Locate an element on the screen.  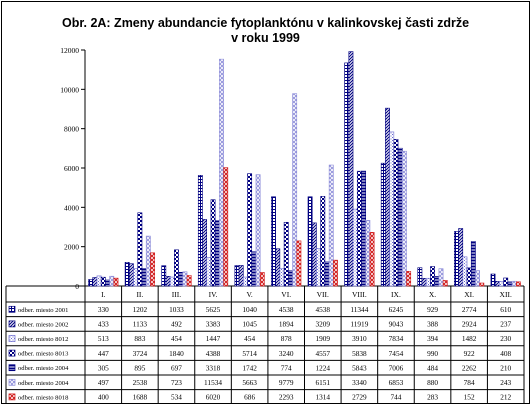
x-tick-label: I. is located at coordinates (103, 294).